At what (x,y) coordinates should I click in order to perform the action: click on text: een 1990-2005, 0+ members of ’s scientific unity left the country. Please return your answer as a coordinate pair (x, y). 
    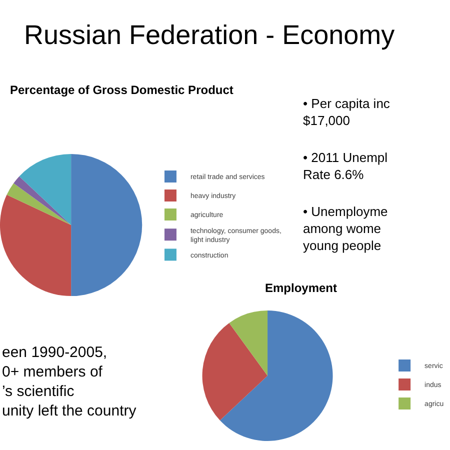
    Looking at the image, I should click on (69, 382).